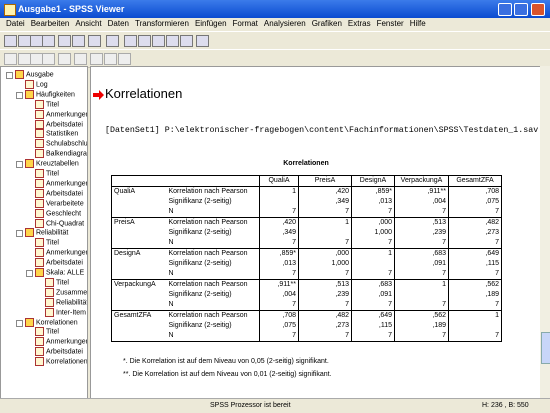 The height and width of the screenshot is (413, 550). I want to click on tree-item: Kreuztabellen, so click(52, 164).